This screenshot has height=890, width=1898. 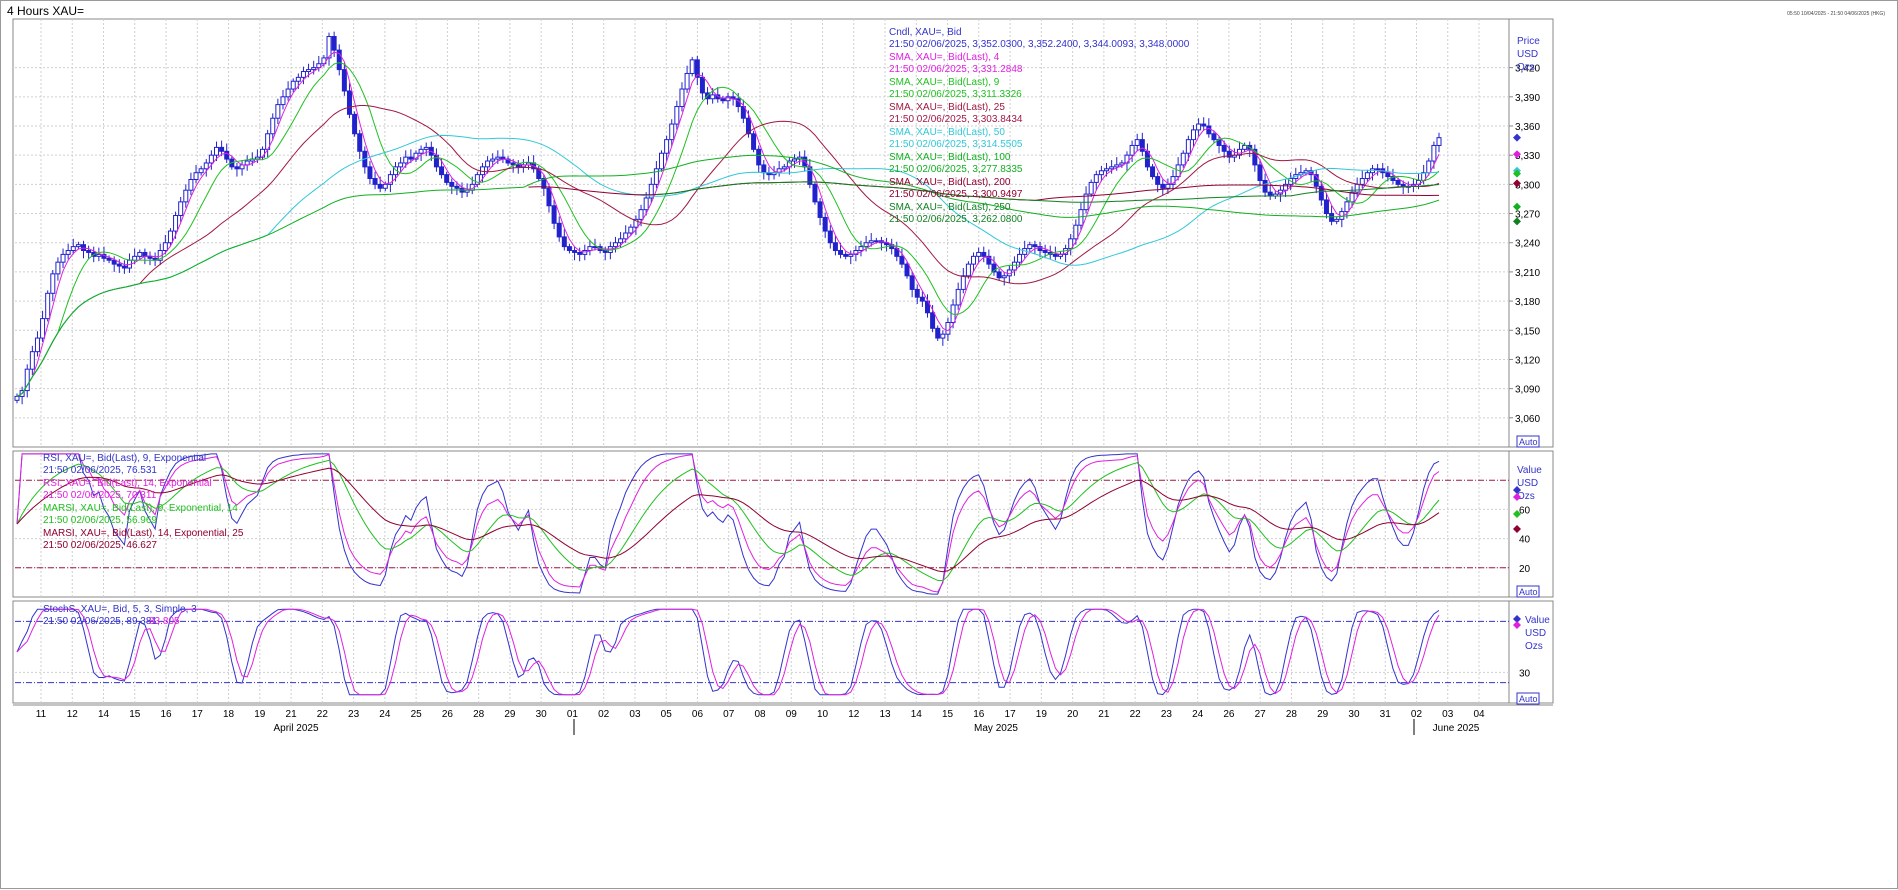 I want to click on rsi-axis-title: Value, so click(x=1529, y=470).